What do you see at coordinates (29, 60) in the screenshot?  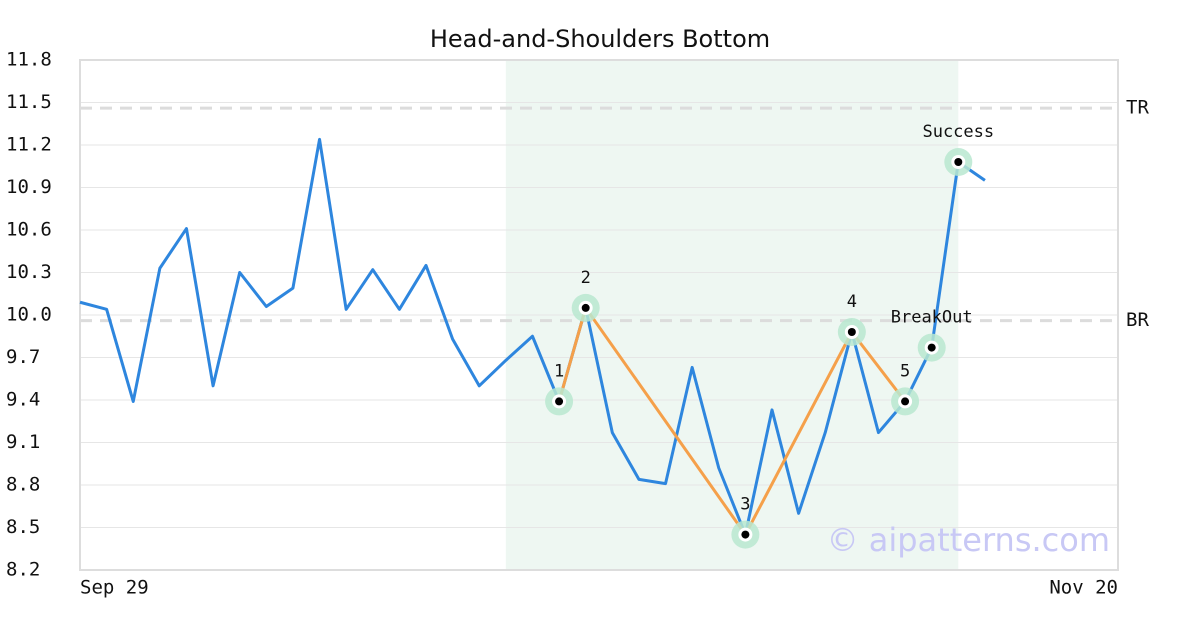 I see `y-tick-label: 11.8` at bounding box center [29, 60].